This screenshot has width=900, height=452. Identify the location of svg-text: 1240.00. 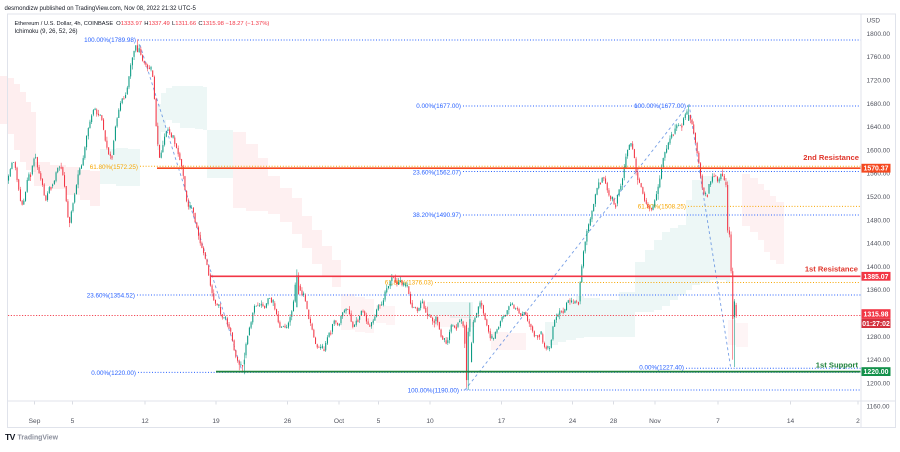
(879, 360).